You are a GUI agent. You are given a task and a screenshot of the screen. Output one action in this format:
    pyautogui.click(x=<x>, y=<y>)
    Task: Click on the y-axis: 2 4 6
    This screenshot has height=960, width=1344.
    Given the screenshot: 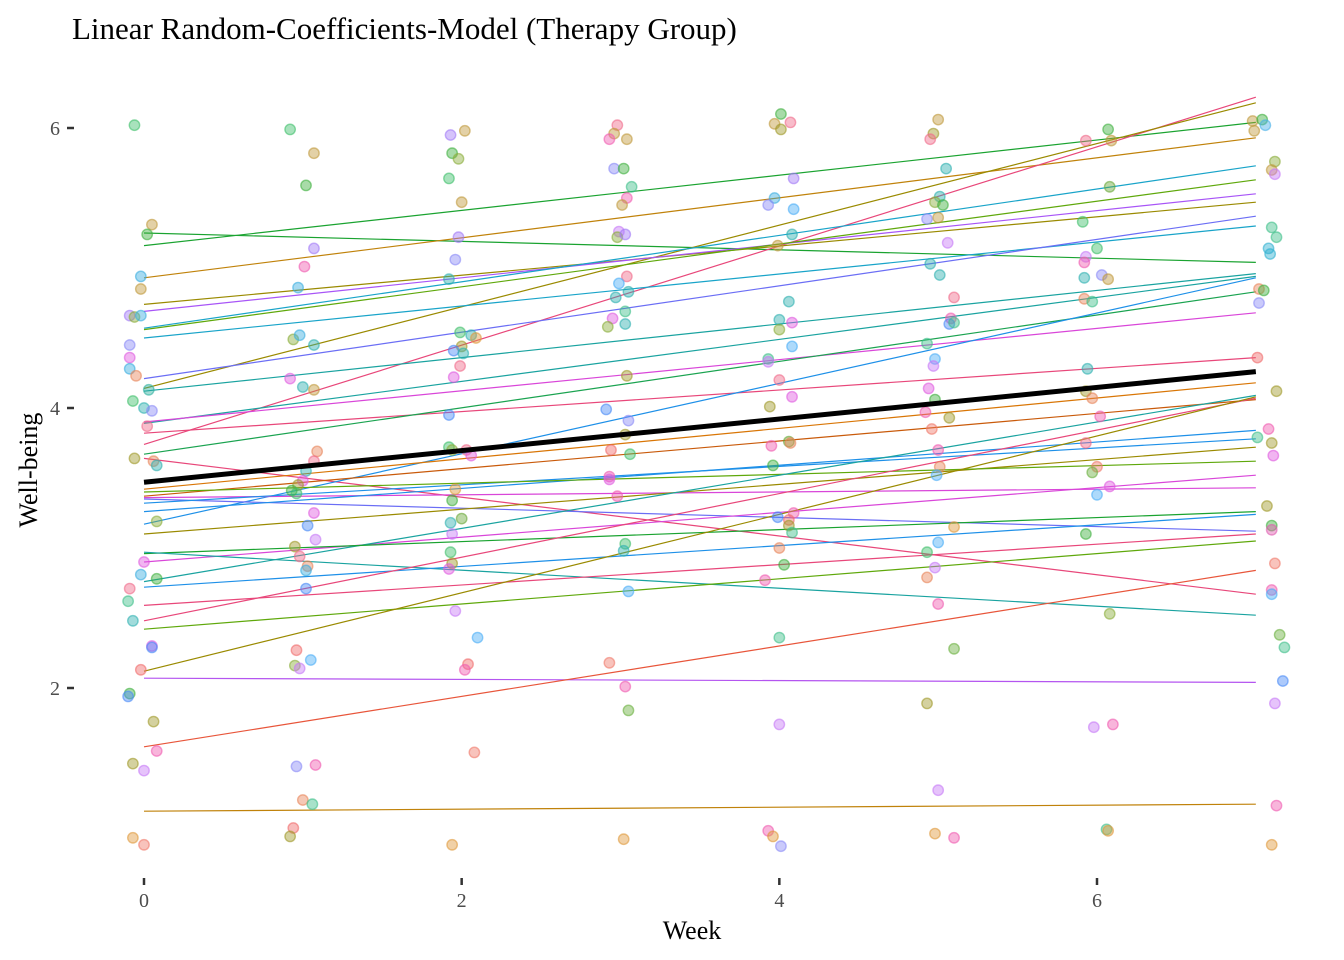 What is the action you would take?
    pyautogui.click(x=62, y=409)
    